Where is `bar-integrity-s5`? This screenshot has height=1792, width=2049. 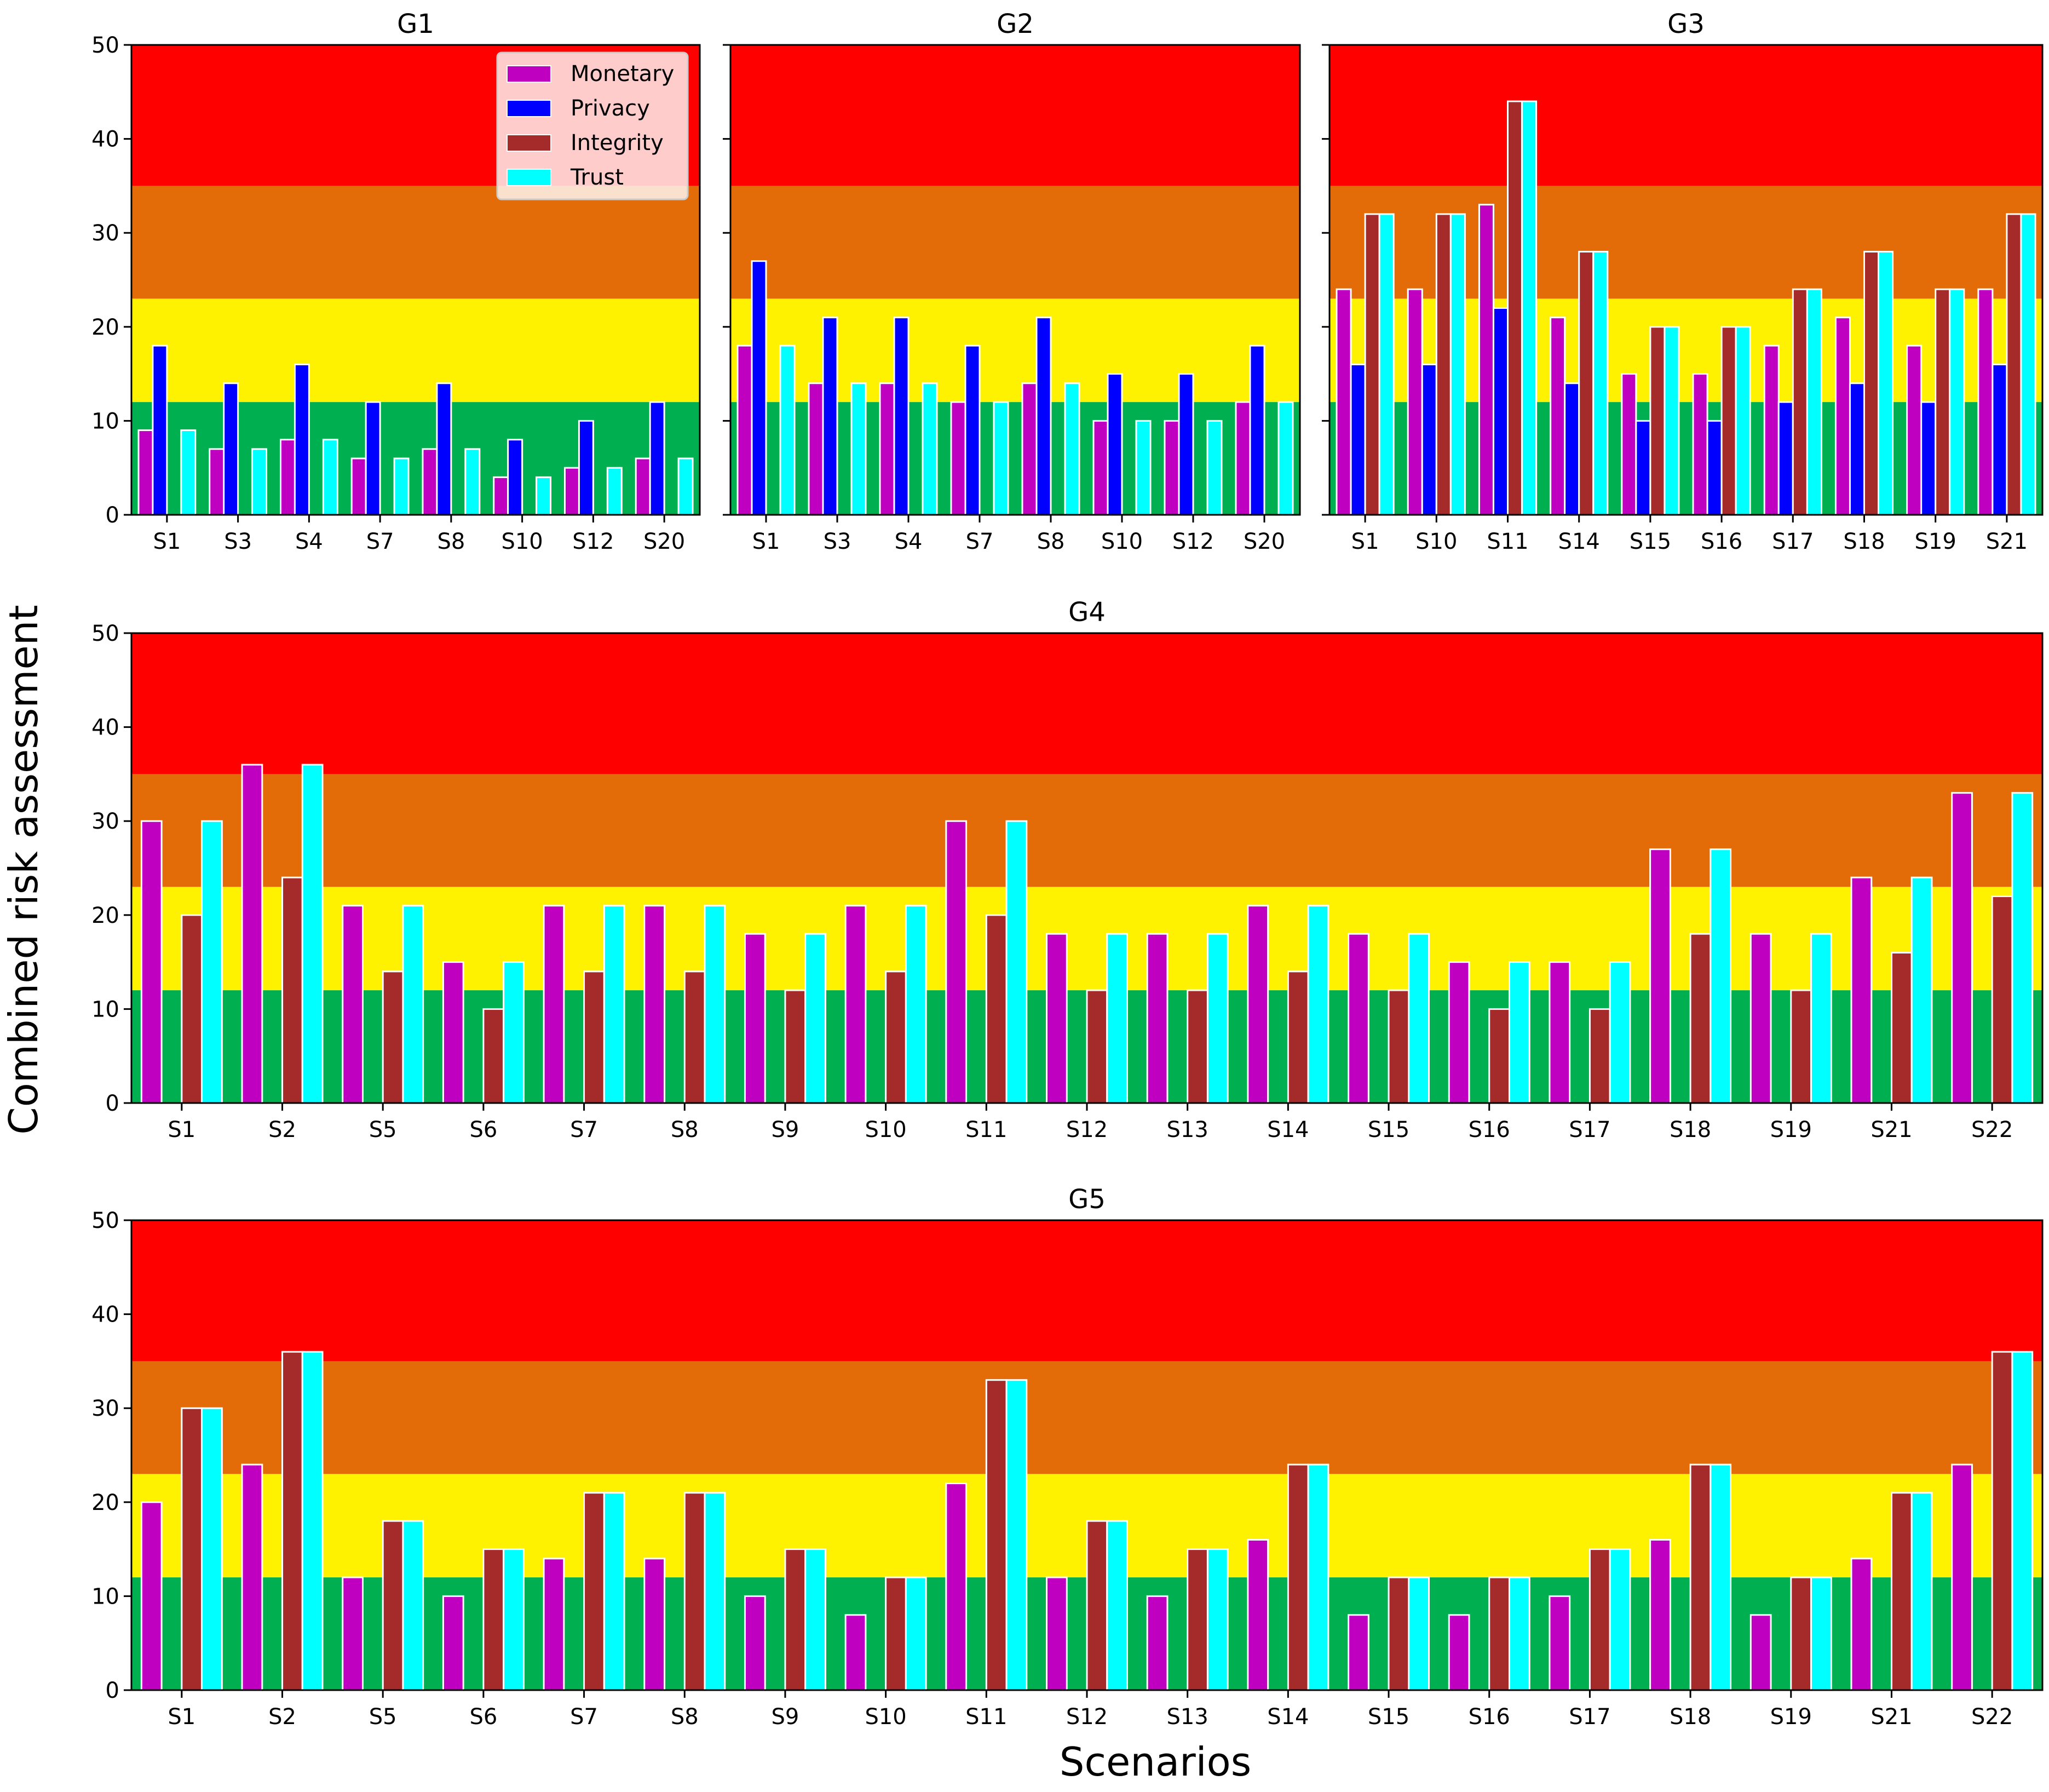
bar-integrity-s5 is located at coordinates (393, 1605).